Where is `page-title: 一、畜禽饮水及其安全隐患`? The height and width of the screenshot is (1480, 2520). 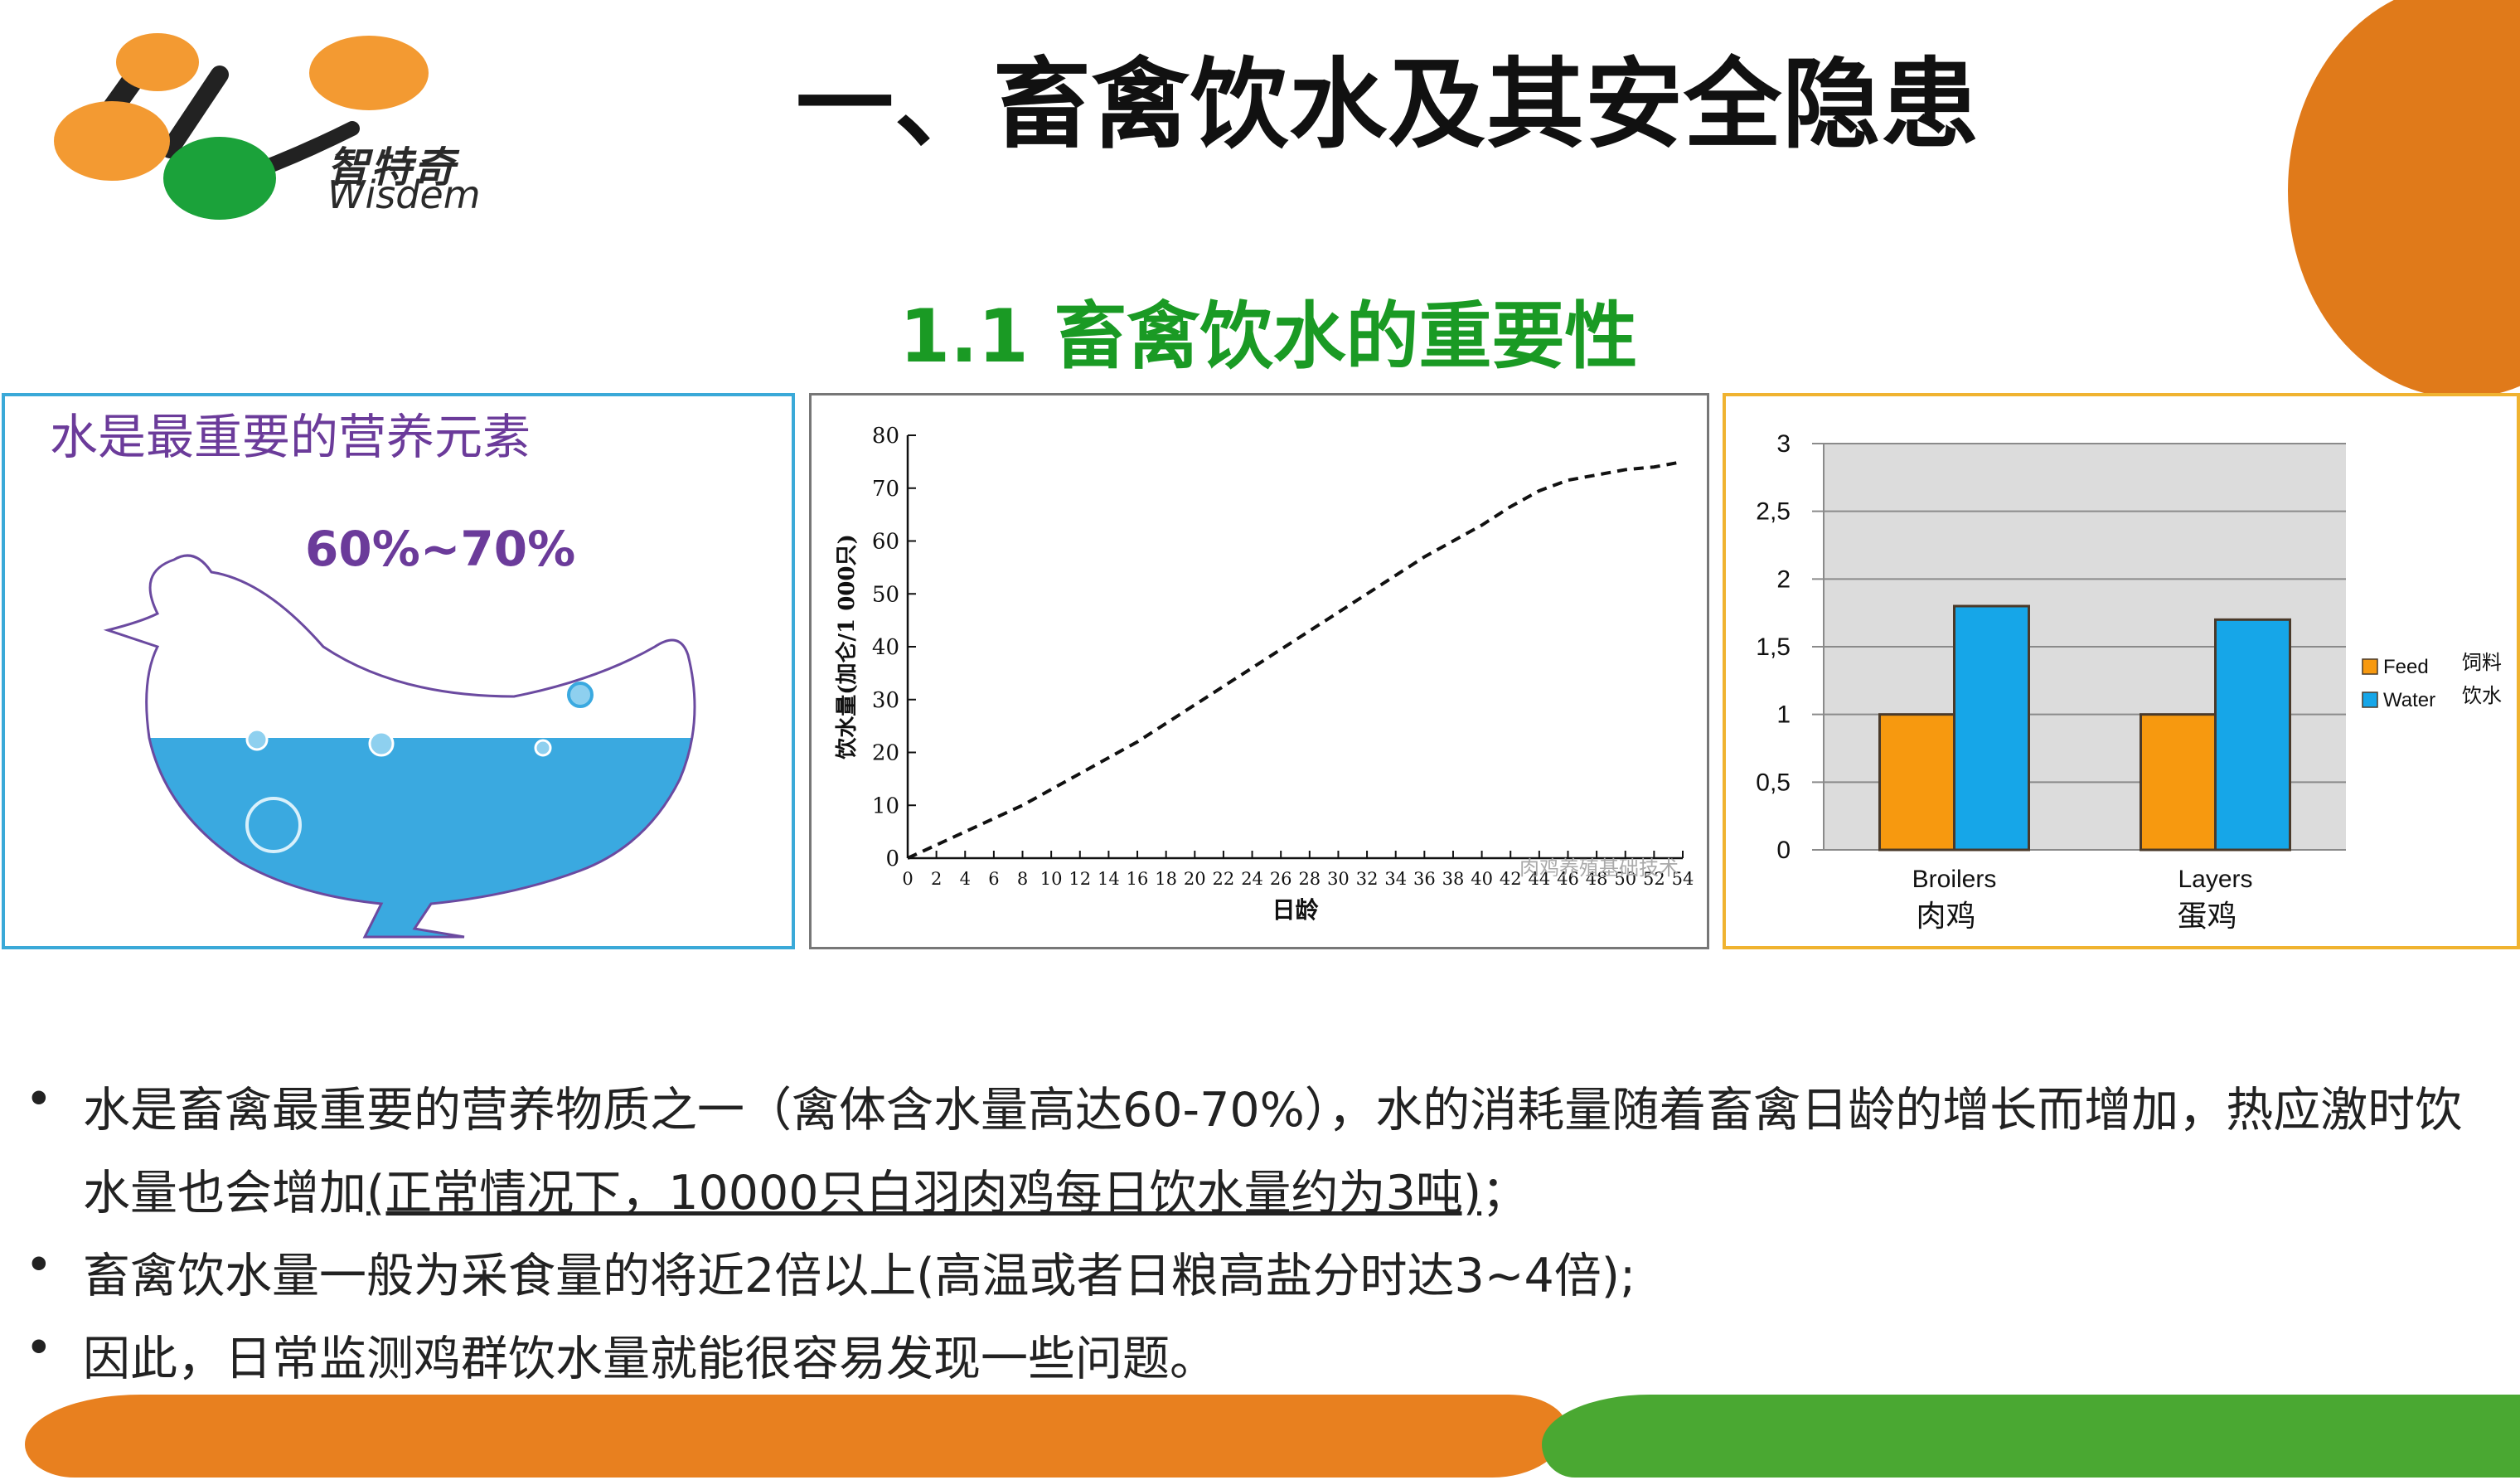
page-title: 一、畜禽饮水及其安全隐患 is located at coordinates (1388, 105).